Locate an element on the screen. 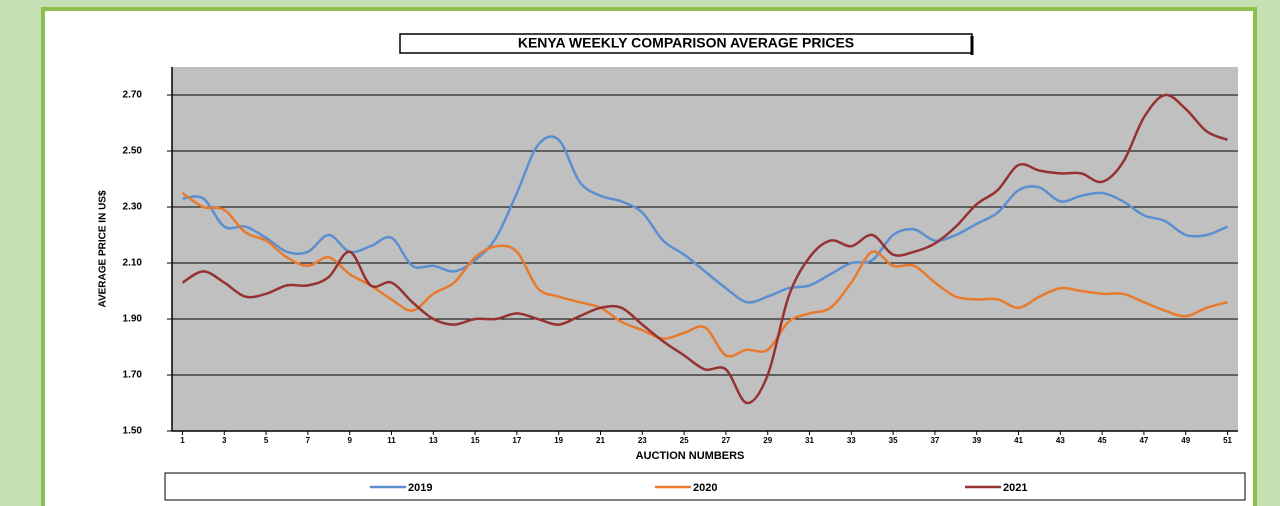 This screenshot has height=506, width=1280. y-tick-label: 2.30 is located at coordinates (133, 207).